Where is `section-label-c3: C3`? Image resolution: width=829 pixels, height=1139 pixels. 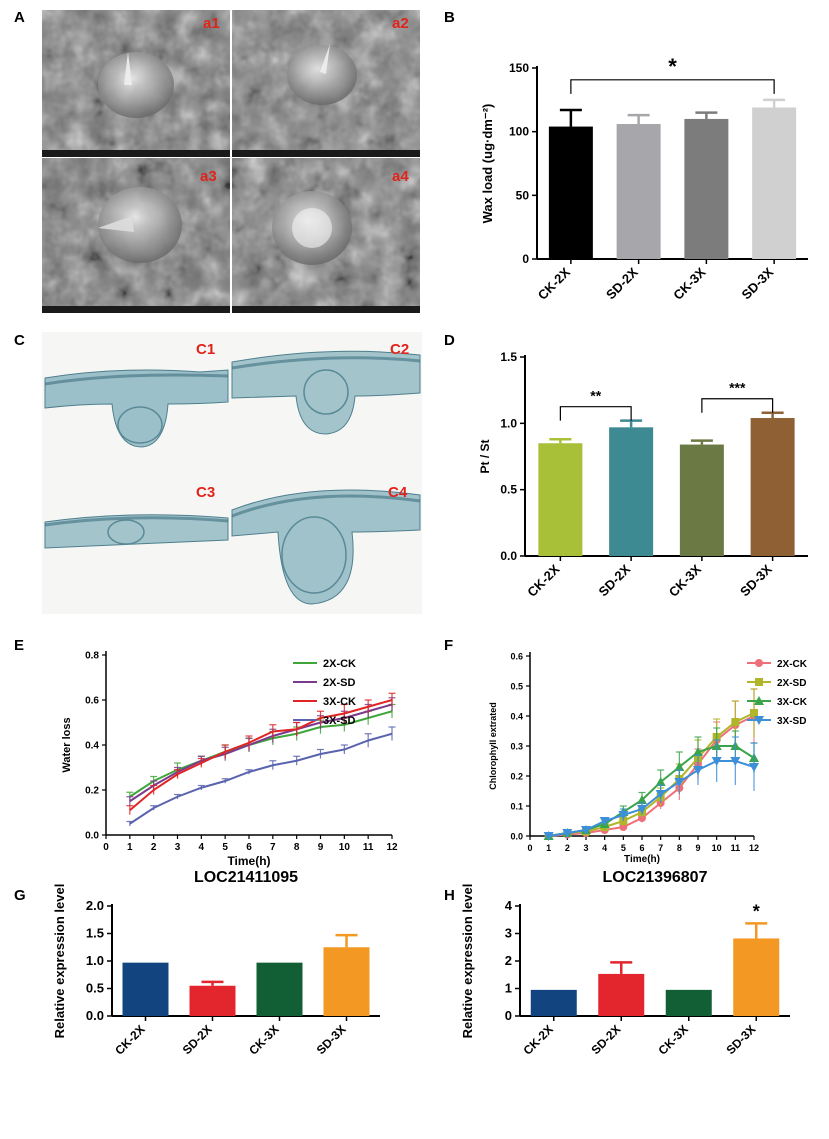 section-label-c3: C3 is located at coordinates (205, 492).